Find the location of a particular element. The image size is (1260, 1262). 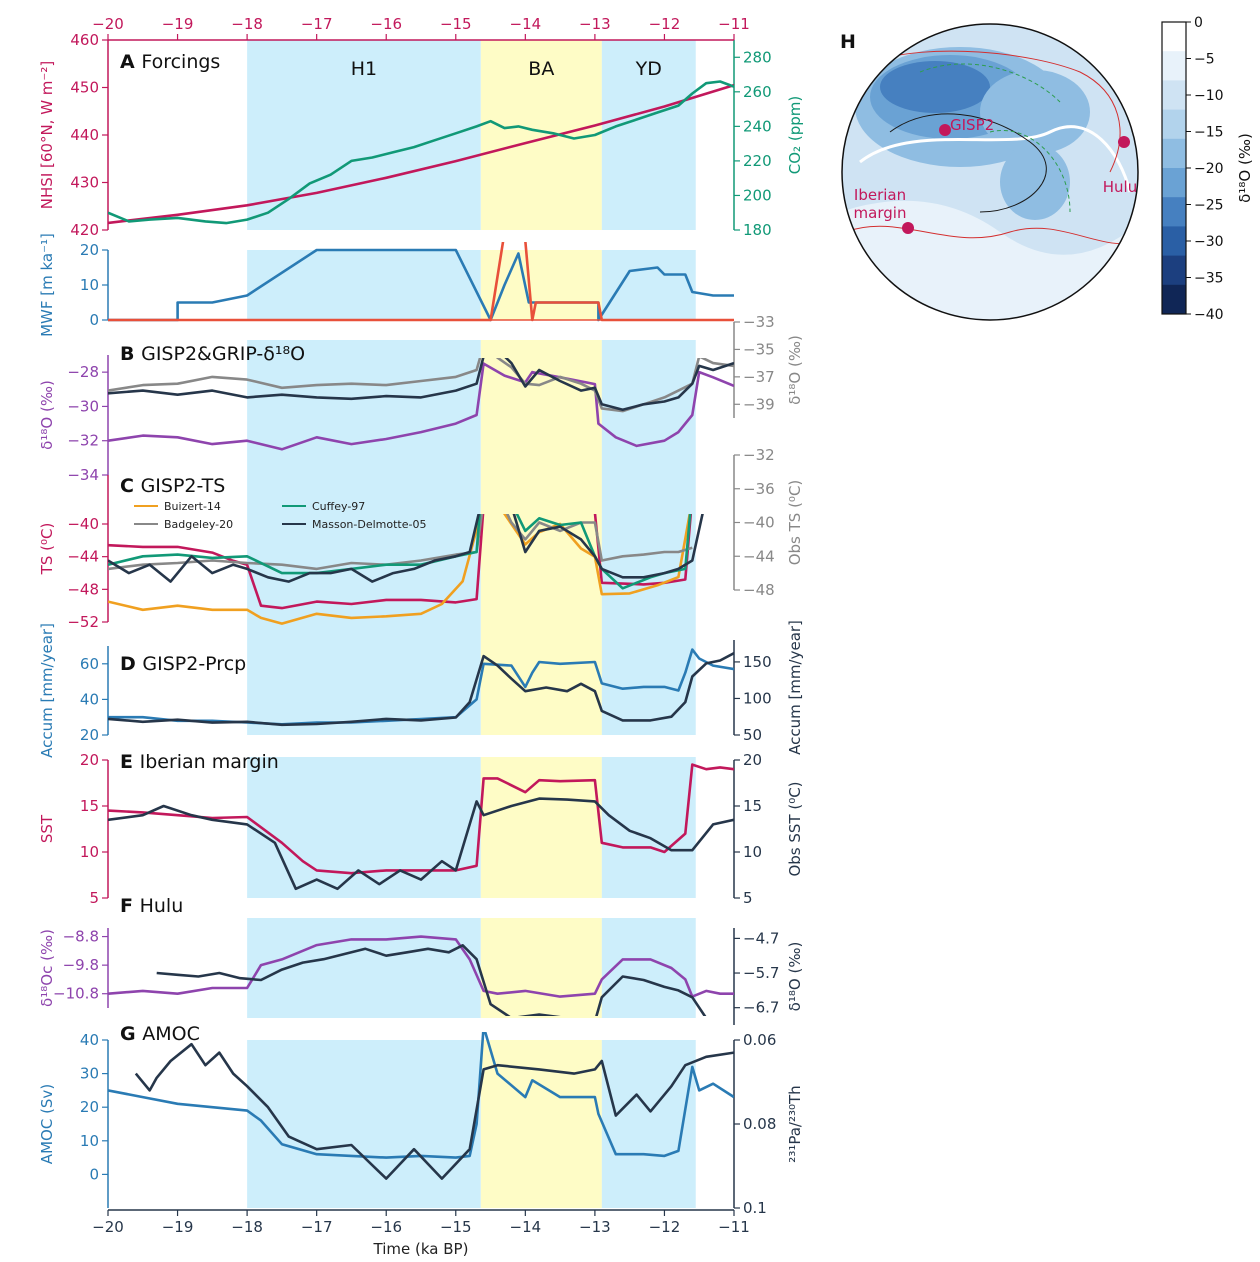

map-dashed-contour is located at coordinates (990, 83).